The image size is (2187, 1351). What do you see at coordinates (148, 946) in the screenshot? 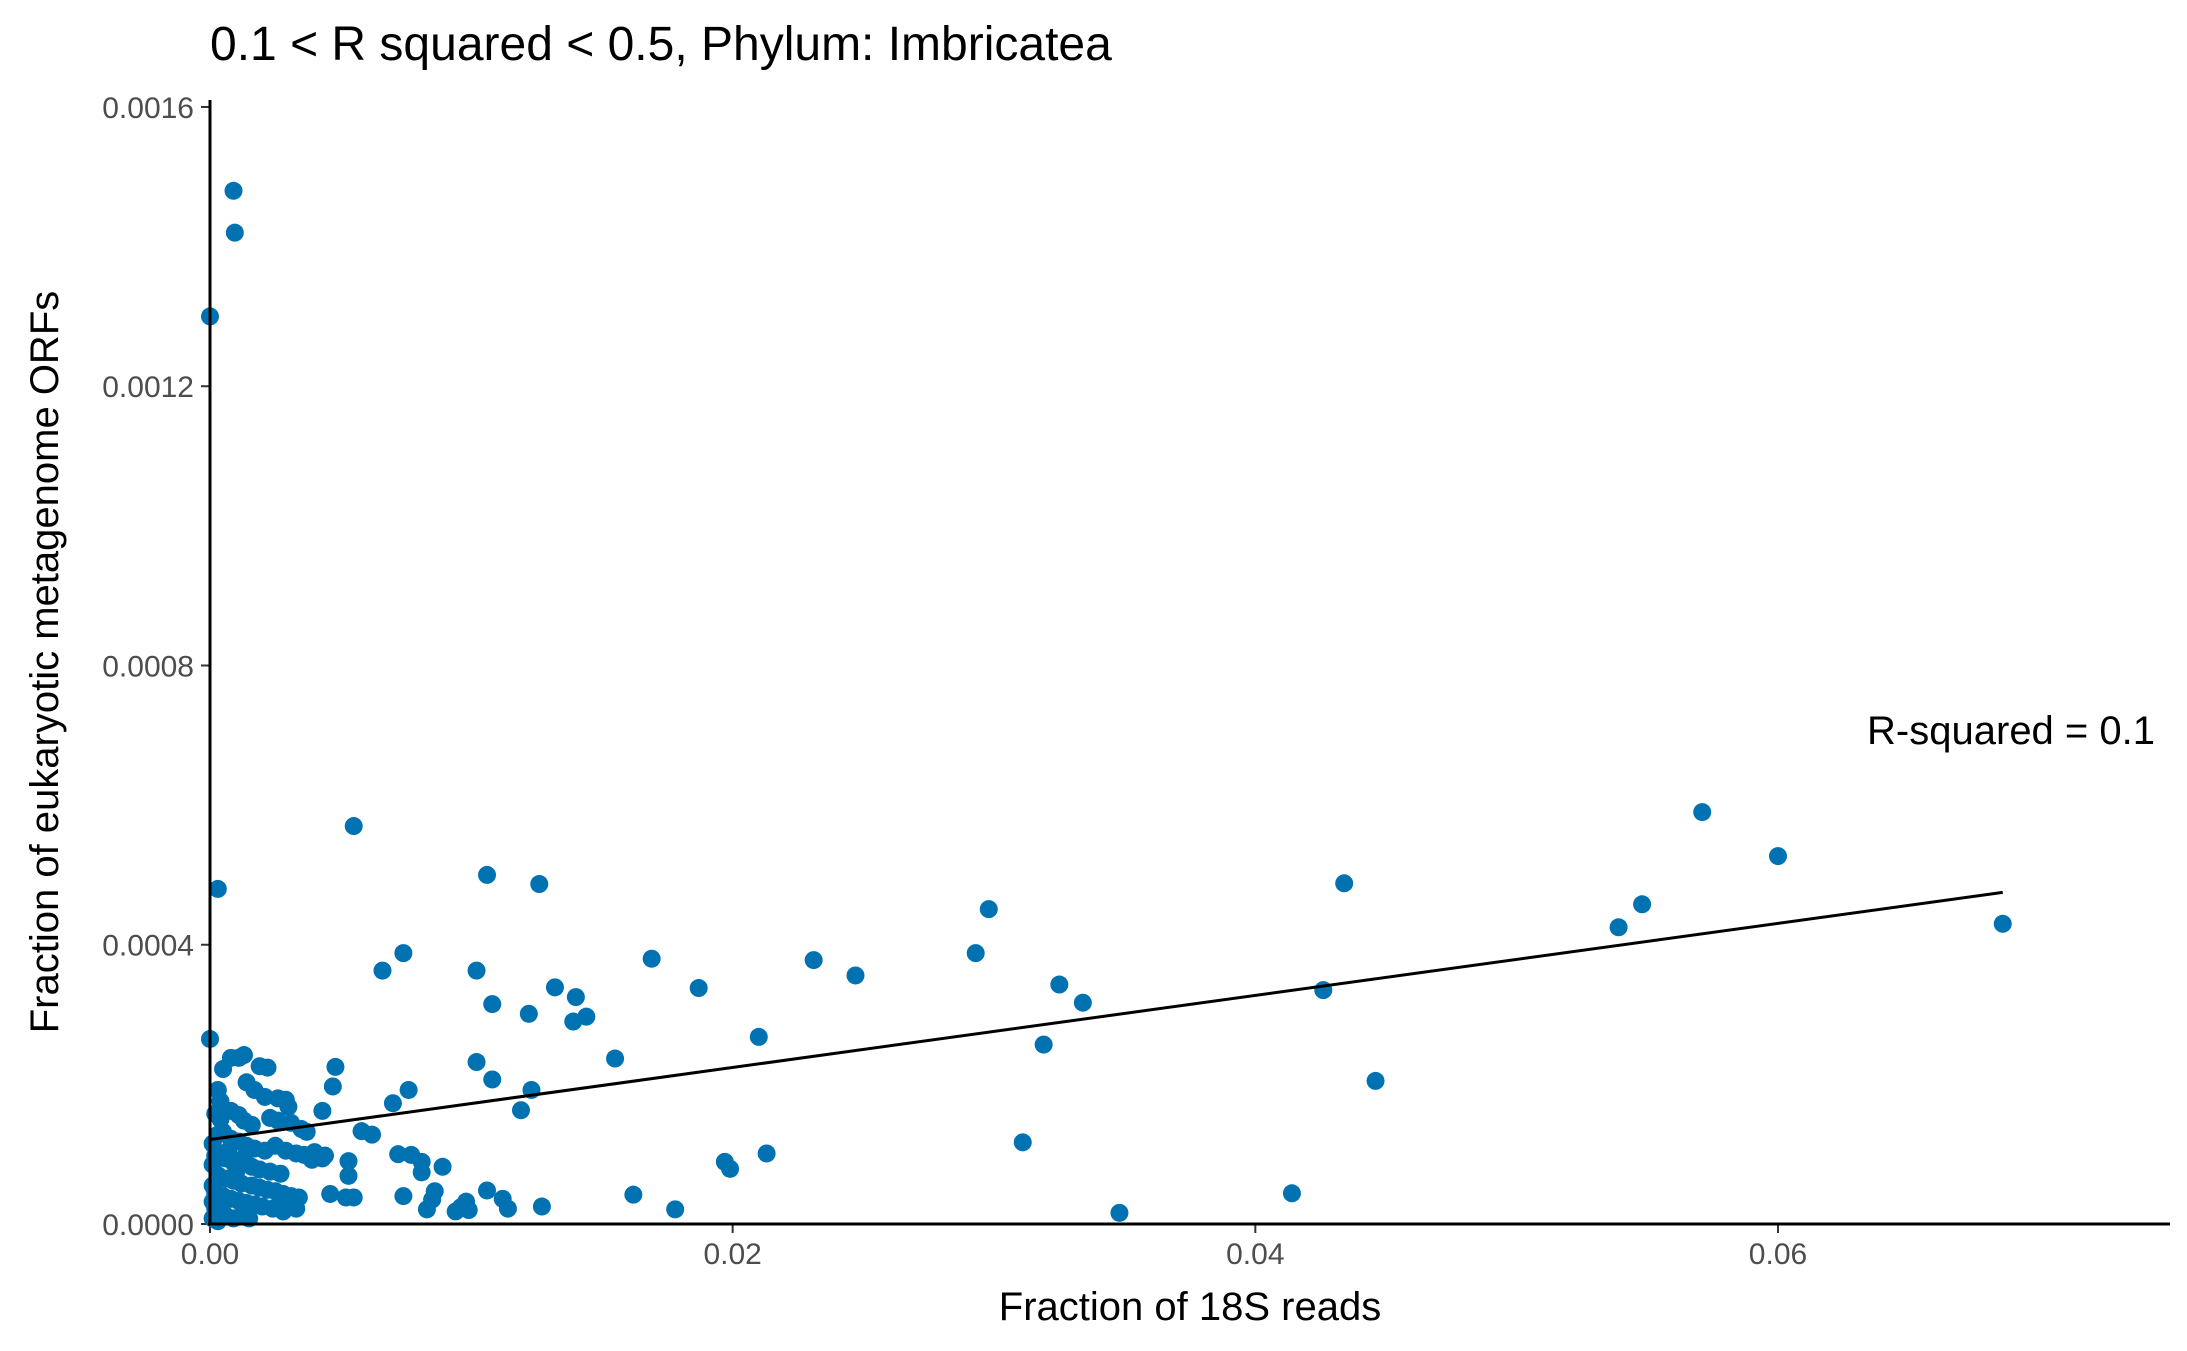
I see `y-tick-label: 0.0004` at bounding box center [148, 946].